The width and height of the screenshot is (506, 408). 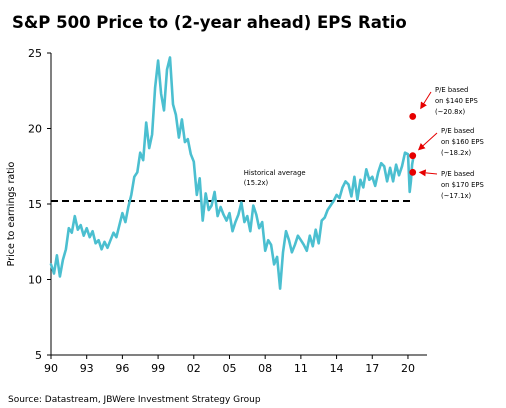 What do you see at coordinates (11, 213) in the screenshot?
I see `y-axis-label: Price to earnings ratio` at bounding box center [11, 213].